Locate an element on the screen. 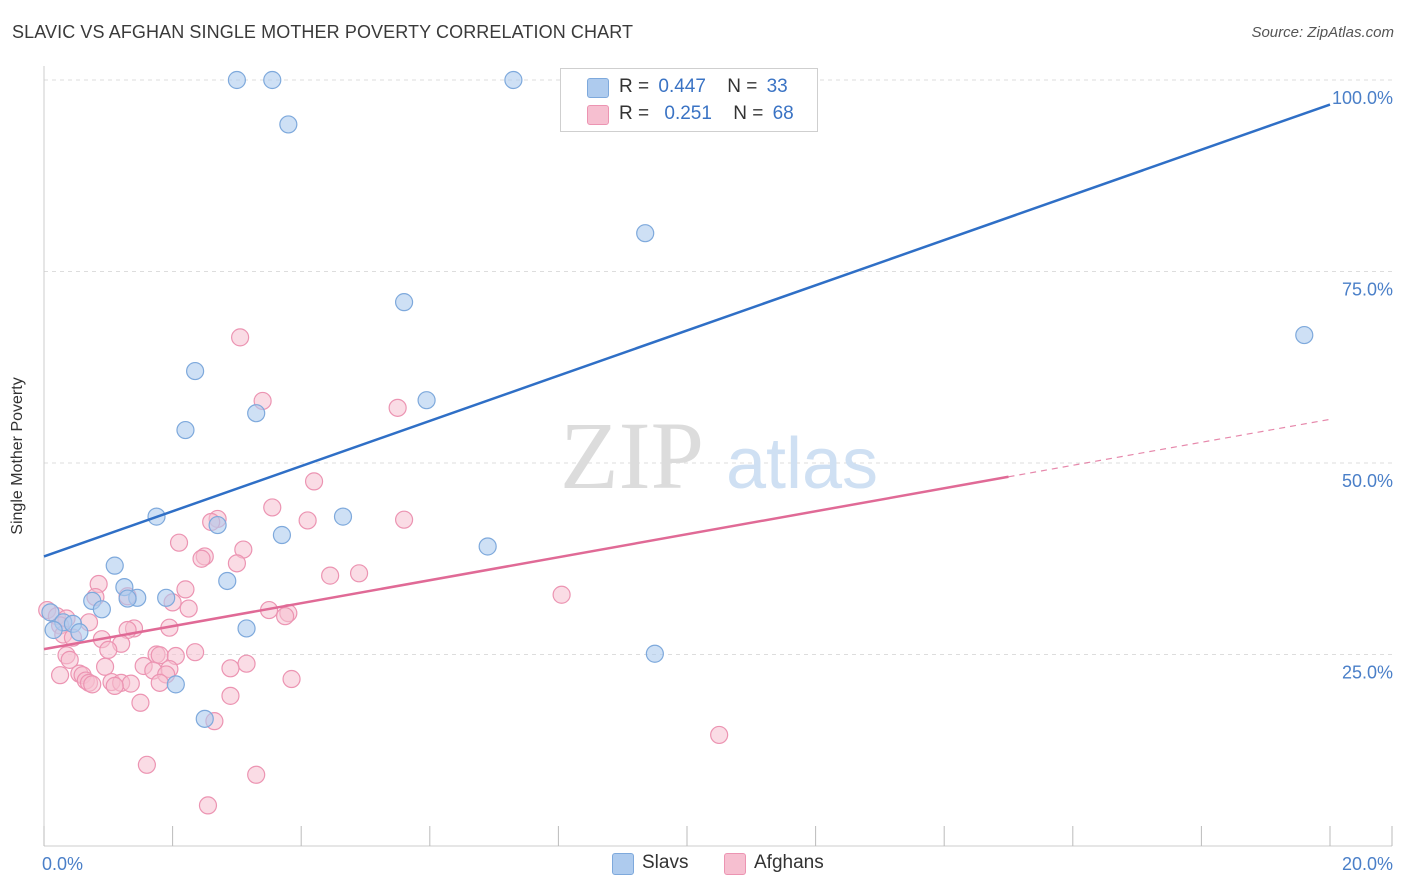  y-tick-label: 100.0% is located at coordinates (1362, 98).